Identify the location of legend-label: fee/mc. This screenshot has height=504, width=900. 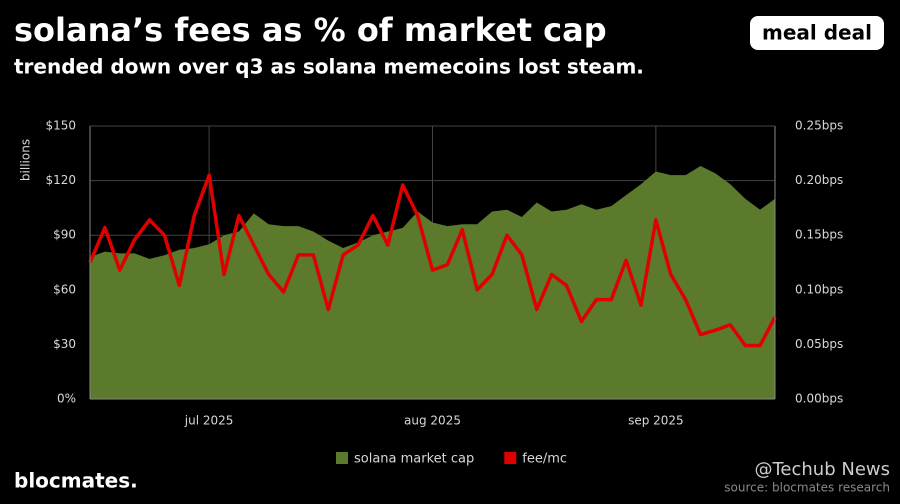
(544, 459).